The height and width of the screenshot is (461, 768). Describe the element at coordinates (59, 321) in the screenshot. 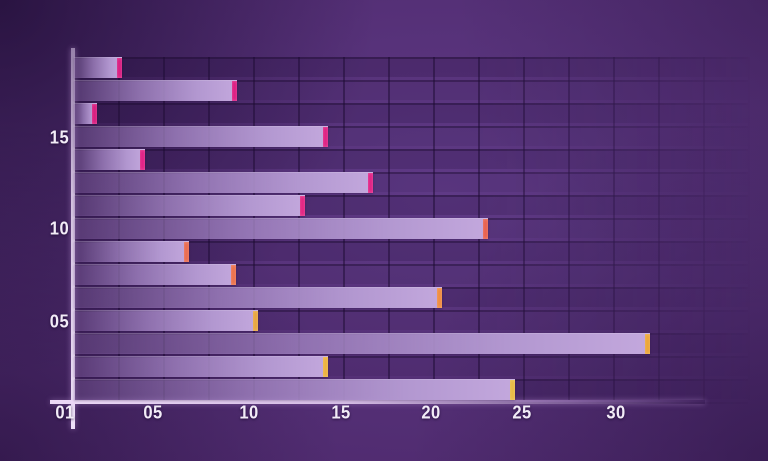

I see `y-tick-label: 05` at that location.